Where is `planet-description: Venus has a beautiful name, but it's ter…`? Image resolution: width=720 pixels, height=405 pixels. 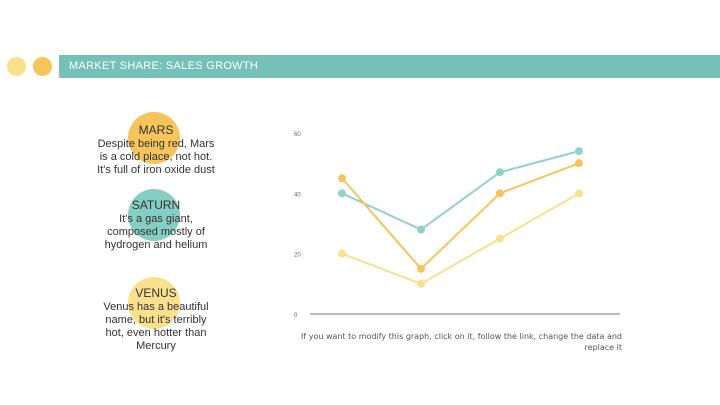 planet-description: Venus has a beautiful name, but it's ter… is located at coordinates (156, 326).